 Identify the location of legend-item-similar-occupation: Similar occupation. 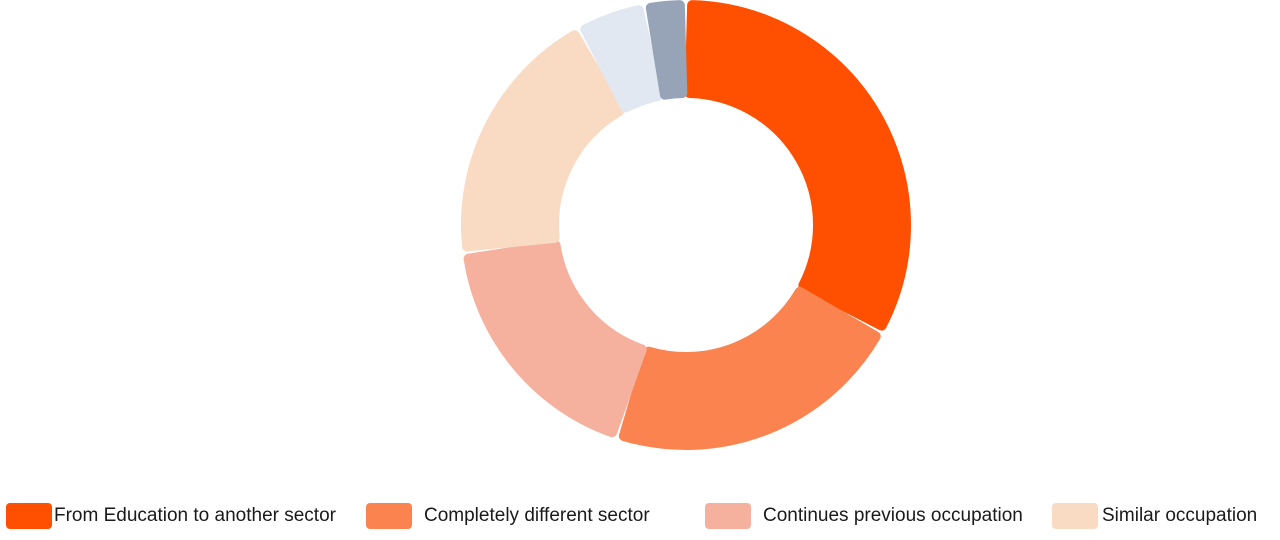
(1154, 516).